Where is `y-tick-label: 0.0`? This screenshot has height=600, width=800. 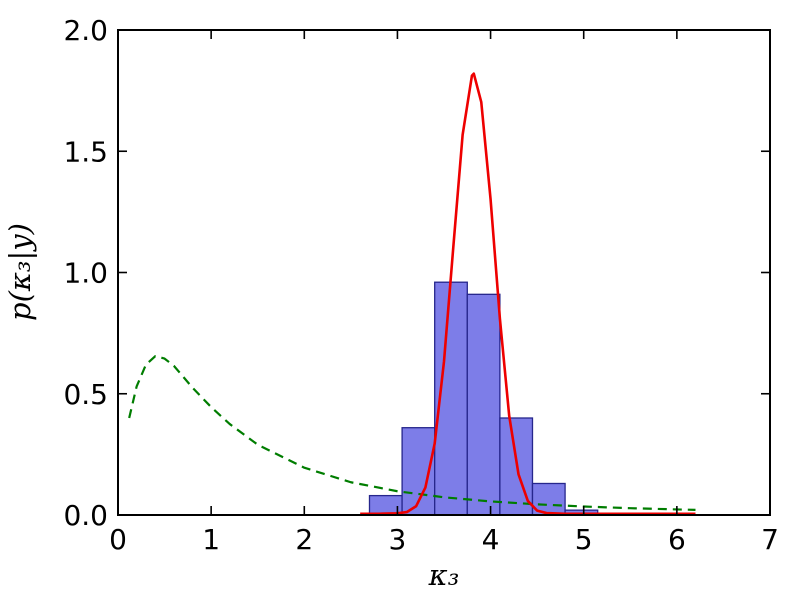
y-tick-label: 0.0 is located at coordinates (85, 515).